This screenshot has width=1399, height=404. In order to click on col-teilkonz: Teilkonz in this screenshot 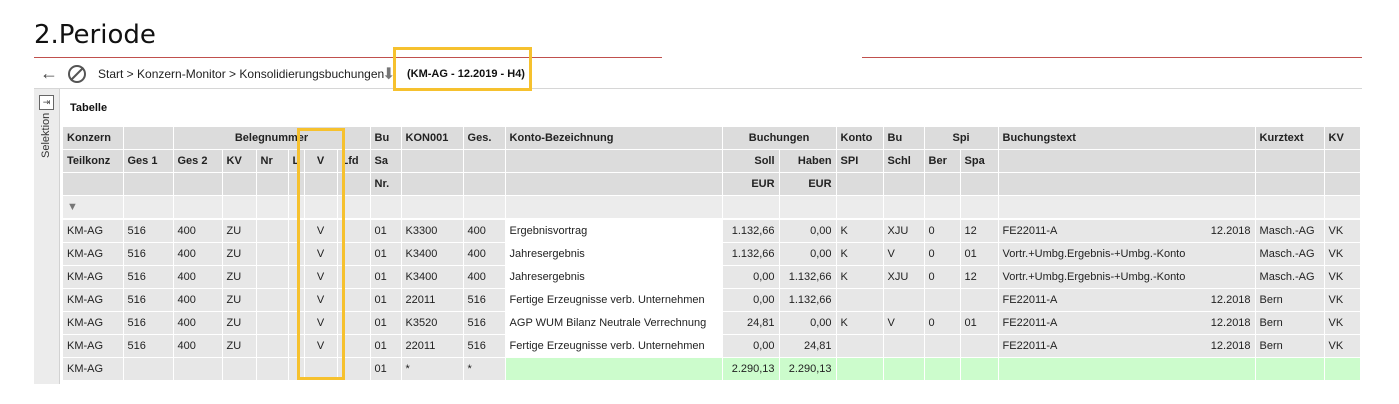, I will do `click(93, 161)`.